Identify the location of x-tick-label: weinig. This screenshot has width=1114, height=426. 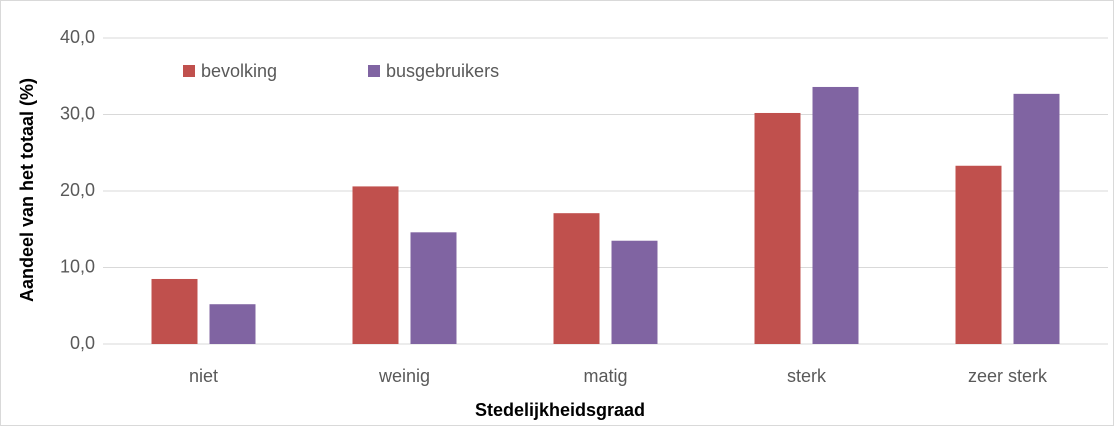
(404, 376).